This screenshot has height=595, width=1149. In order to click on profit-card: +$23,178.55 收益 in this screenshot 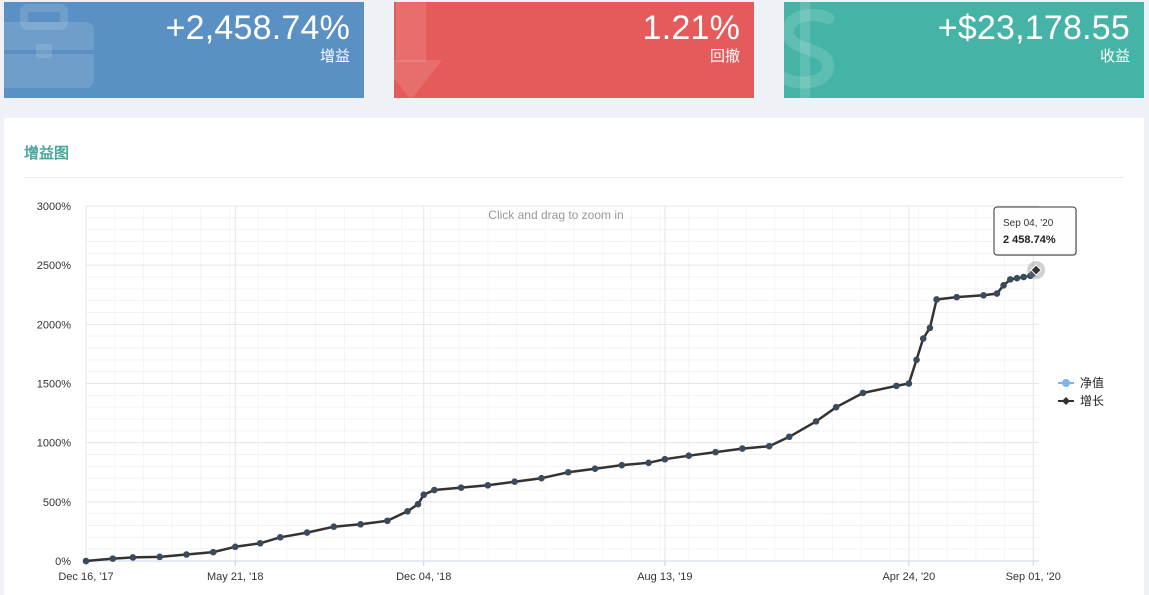, I will do `click(964, 50)`.